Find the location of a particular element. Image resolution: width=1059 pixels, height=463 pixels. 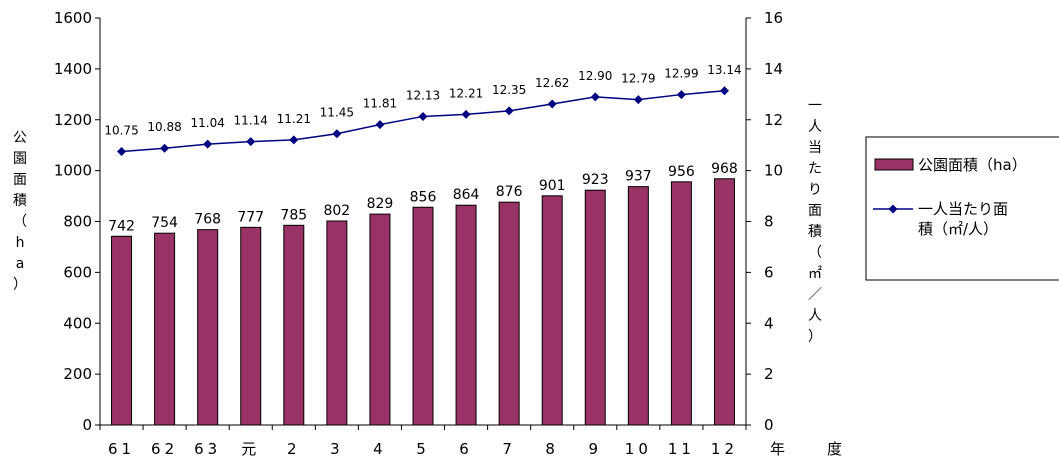

line-value-label: 11.45 is located at coordinates (337, 113).